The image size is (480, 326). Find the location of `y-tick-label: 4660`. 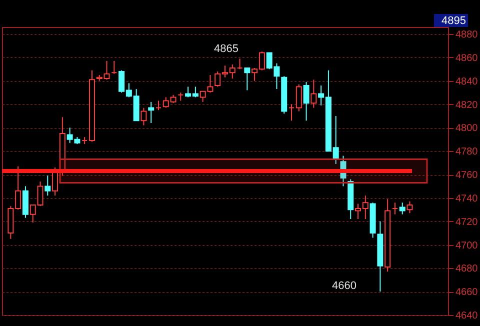

y-tick-label: 4660 is located at coordinates (467, 292).